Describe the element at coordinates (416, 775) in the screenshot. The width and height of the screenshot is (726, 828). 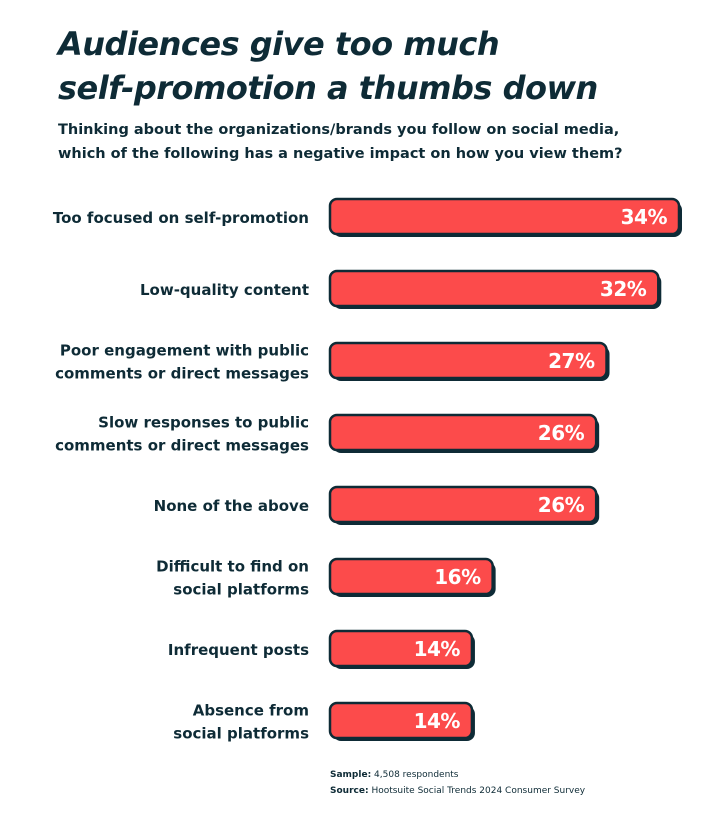
I see `sample-text: 4,508 respondents` at that location.